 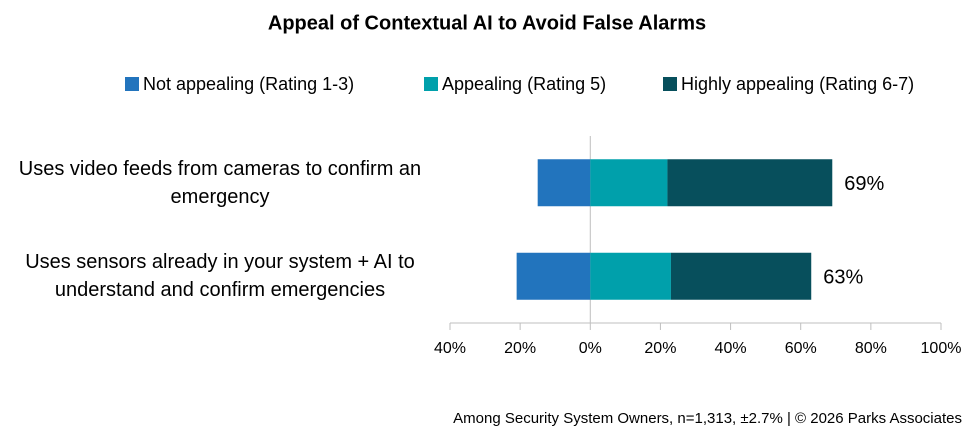 I want to click on x-tick-label: 60%, so click(x=801, y=348).